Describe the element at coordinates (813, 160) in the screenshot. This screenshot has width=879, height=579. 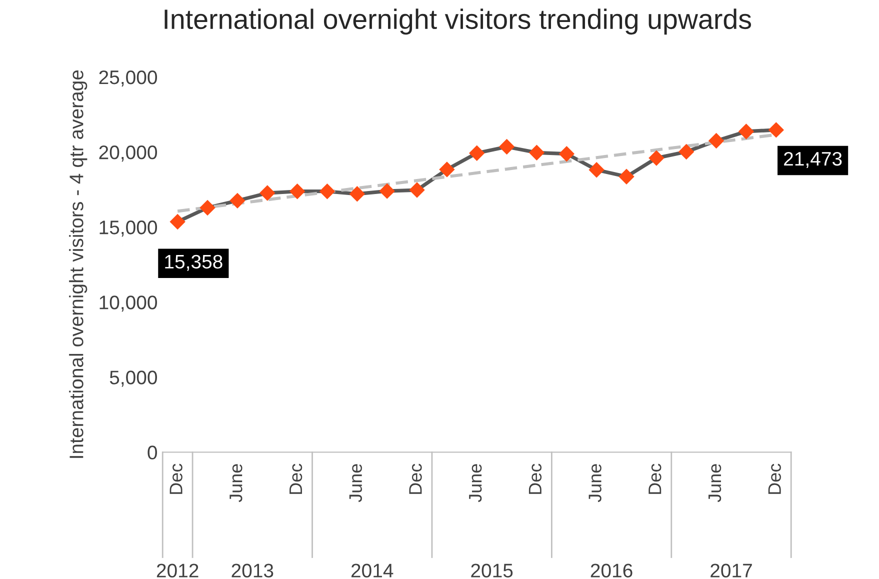
I see `data-label: 21,473` at that location.